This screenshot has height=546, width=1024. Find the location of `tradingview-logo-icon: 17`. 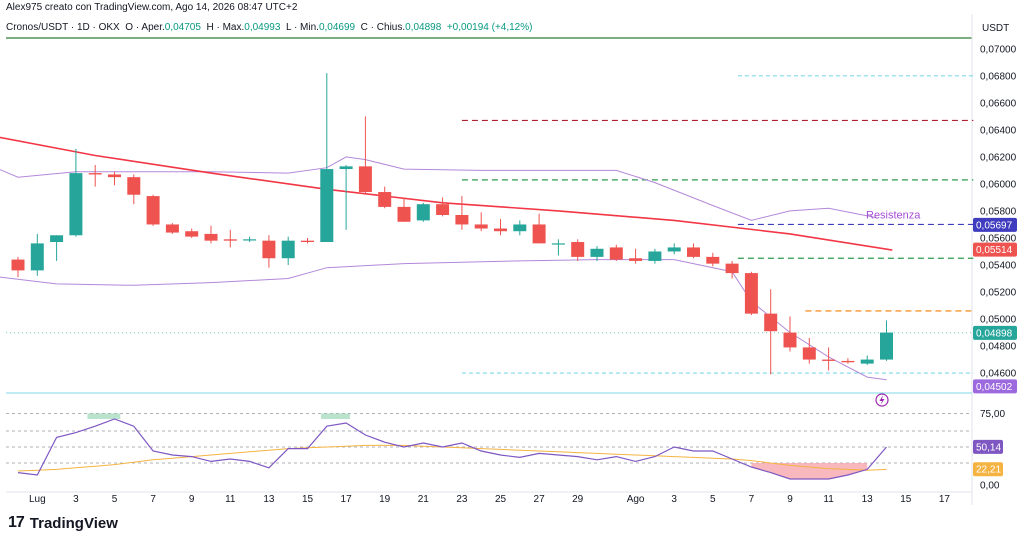

tradingview-logo-icon: 17 is located at coordinates (16, 522).